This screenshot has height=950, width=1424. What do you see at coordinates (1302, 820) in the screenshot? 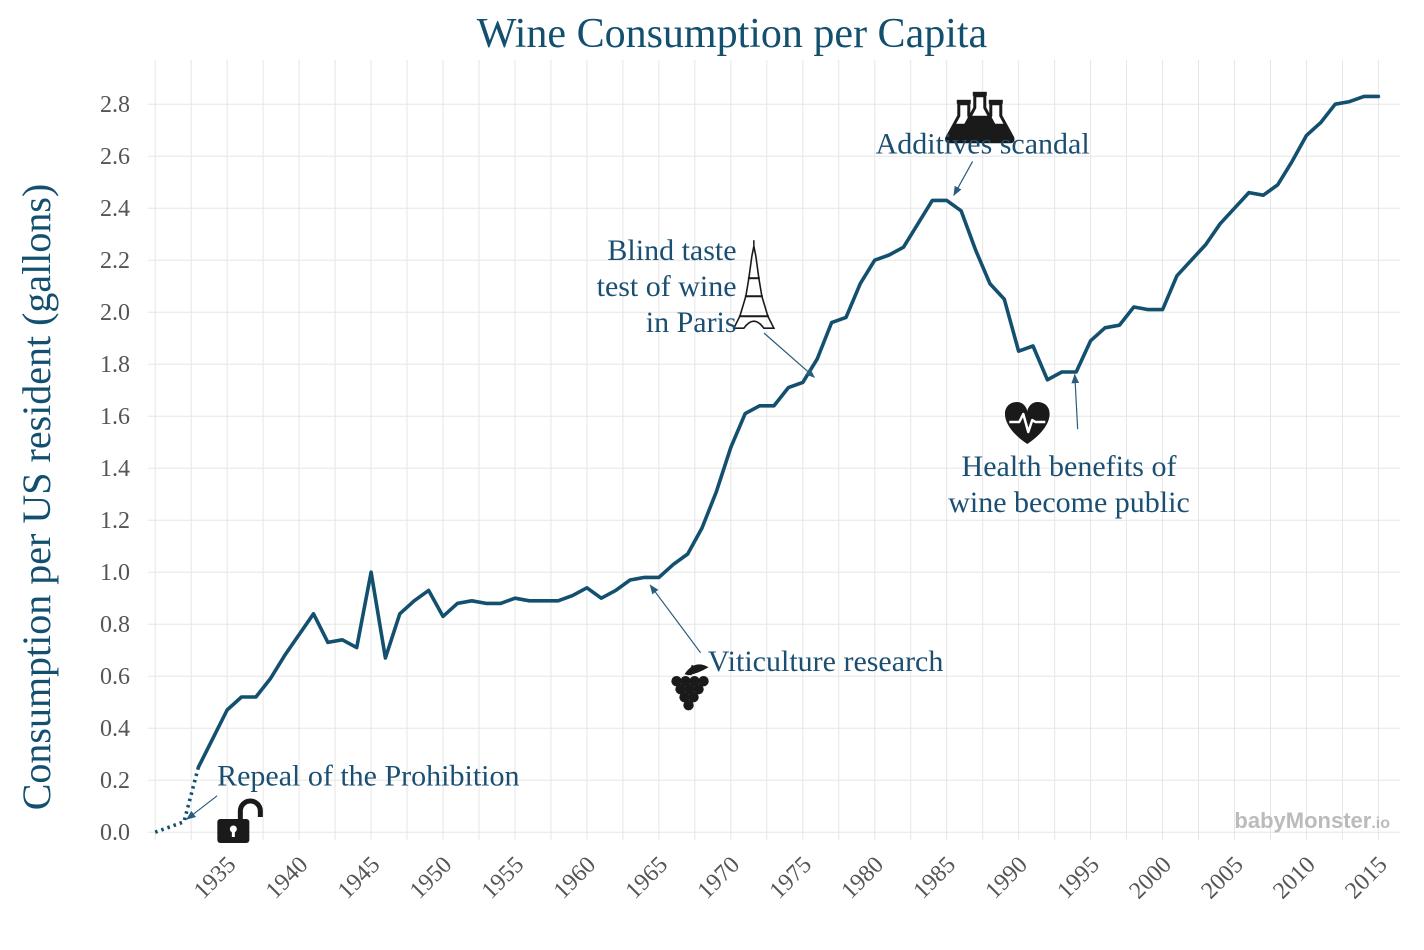
I see `watermark-brand: babyMonster` at bounding box center [1302, 820].